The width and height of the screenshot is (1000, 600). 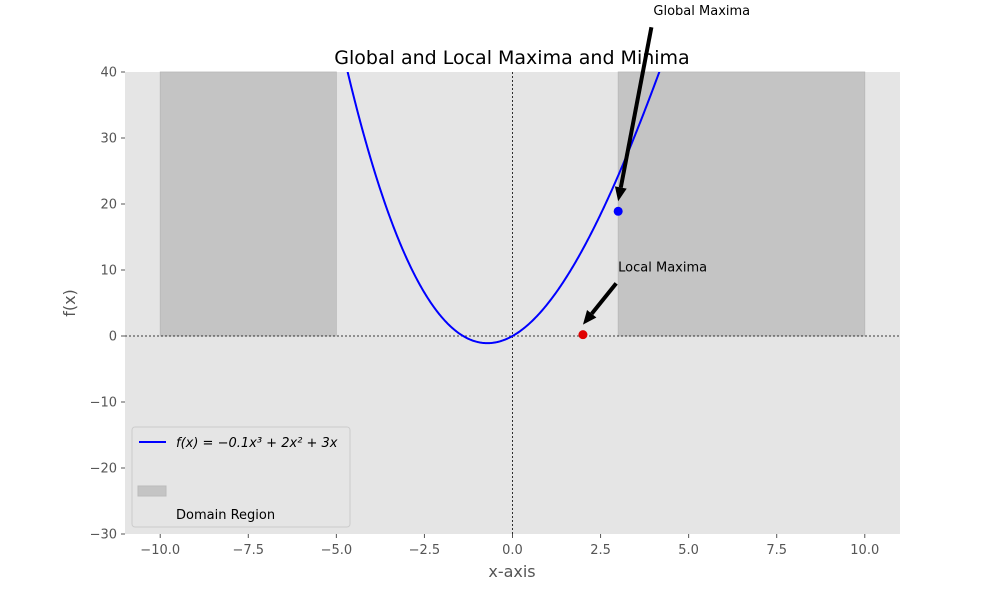 I want to click on y-tick-label: −20, so click(x=103, y=469).